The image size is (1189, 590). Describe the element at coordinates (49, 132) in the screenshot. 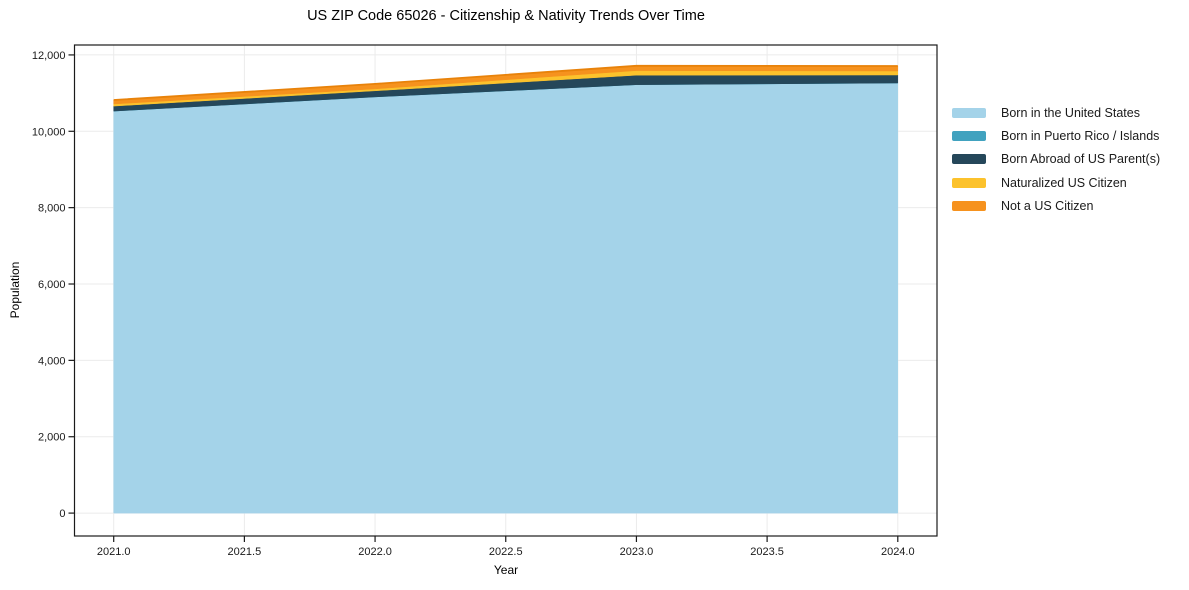

I see `y-tick-label: 10,000` at that location.